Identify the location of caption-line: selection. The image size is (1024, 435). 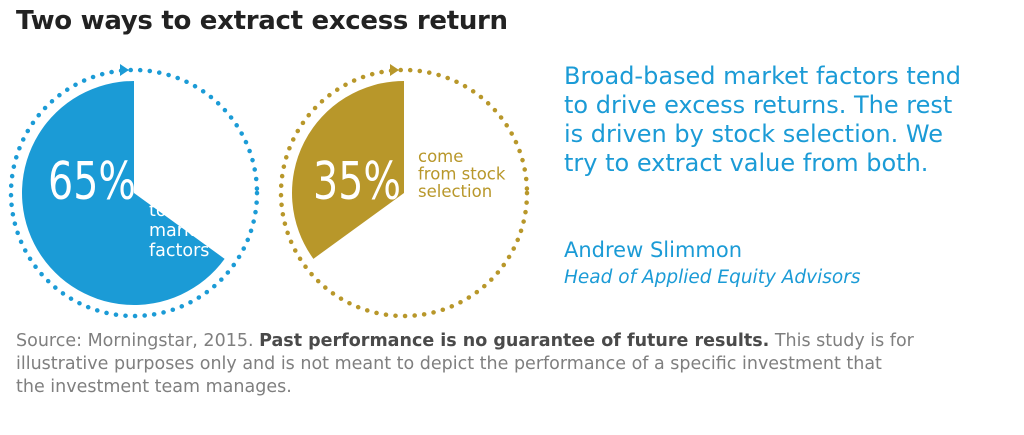
(455, 191).